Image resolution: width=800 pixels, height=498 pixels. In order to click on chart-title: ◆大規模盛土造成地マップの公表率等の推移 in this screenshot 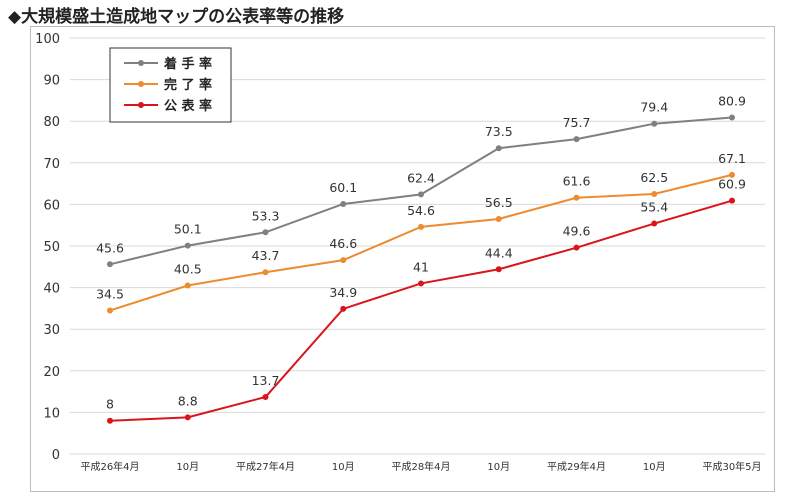, I will do `click(176, 17)`.